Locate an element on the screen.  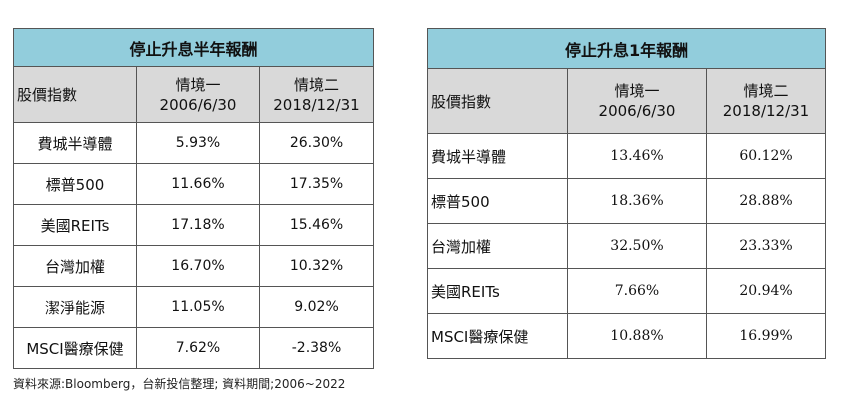
table-row: MSCI醫療保健 10.88% 16.99% is located at coordinates (627, 336).